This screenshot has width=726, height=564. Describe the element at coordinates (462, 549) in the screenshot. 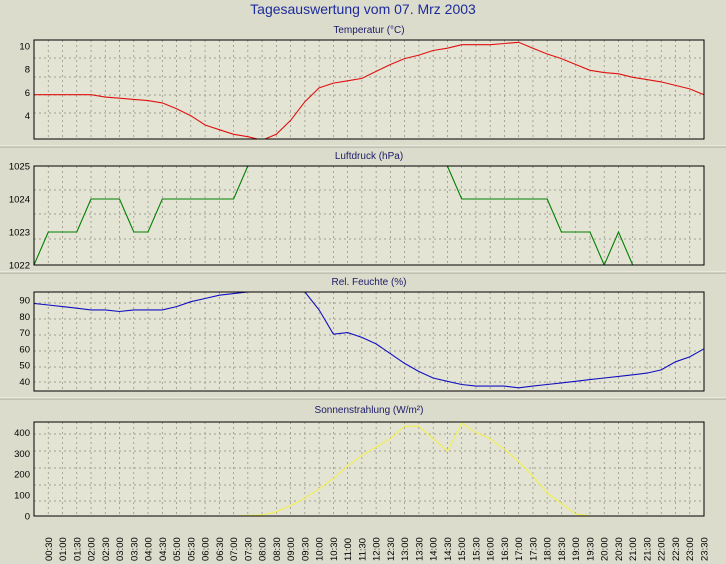

I see `x-tick-label: 15:00` at that location.